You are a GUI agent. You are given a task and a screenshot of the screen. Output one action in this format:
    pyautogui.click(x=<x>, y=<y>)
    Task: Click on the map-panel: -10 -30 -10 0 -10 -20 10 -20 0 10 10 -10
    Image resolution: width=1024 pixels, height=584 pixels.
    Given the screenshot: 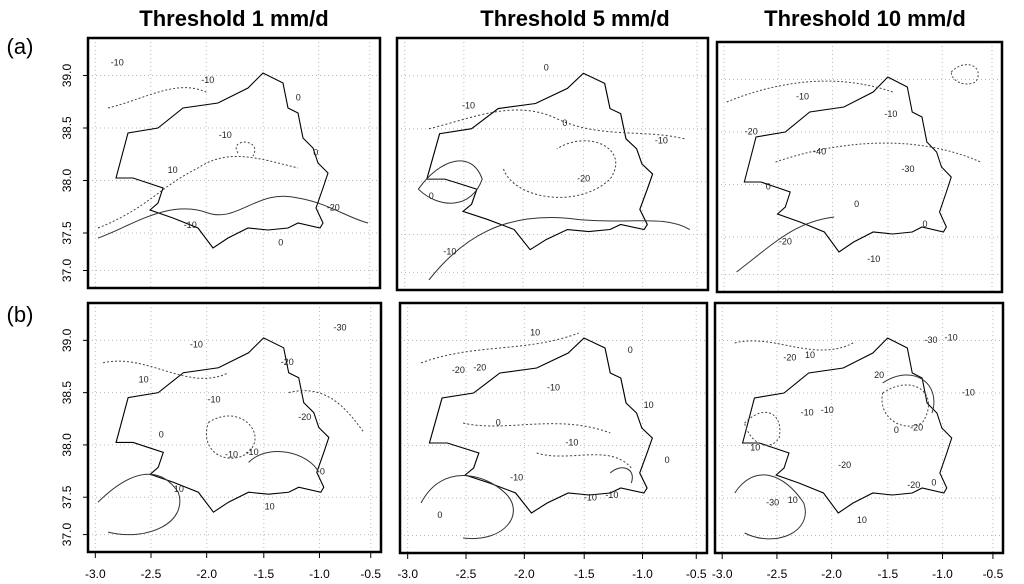 What is the action you would take?
    pyautogui.click(x=234, y=427)
    